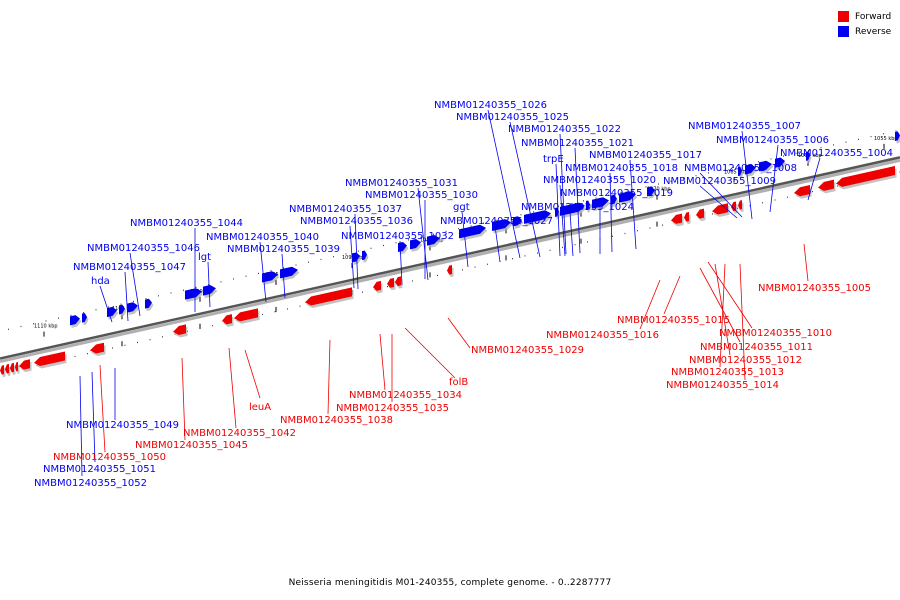 The image size is (900, 600). What do you see at coordinates (336, 420) in the screenshot?
I see `forward-gene-label: NMBM01240355_1038` at bounding box center [336, 420].